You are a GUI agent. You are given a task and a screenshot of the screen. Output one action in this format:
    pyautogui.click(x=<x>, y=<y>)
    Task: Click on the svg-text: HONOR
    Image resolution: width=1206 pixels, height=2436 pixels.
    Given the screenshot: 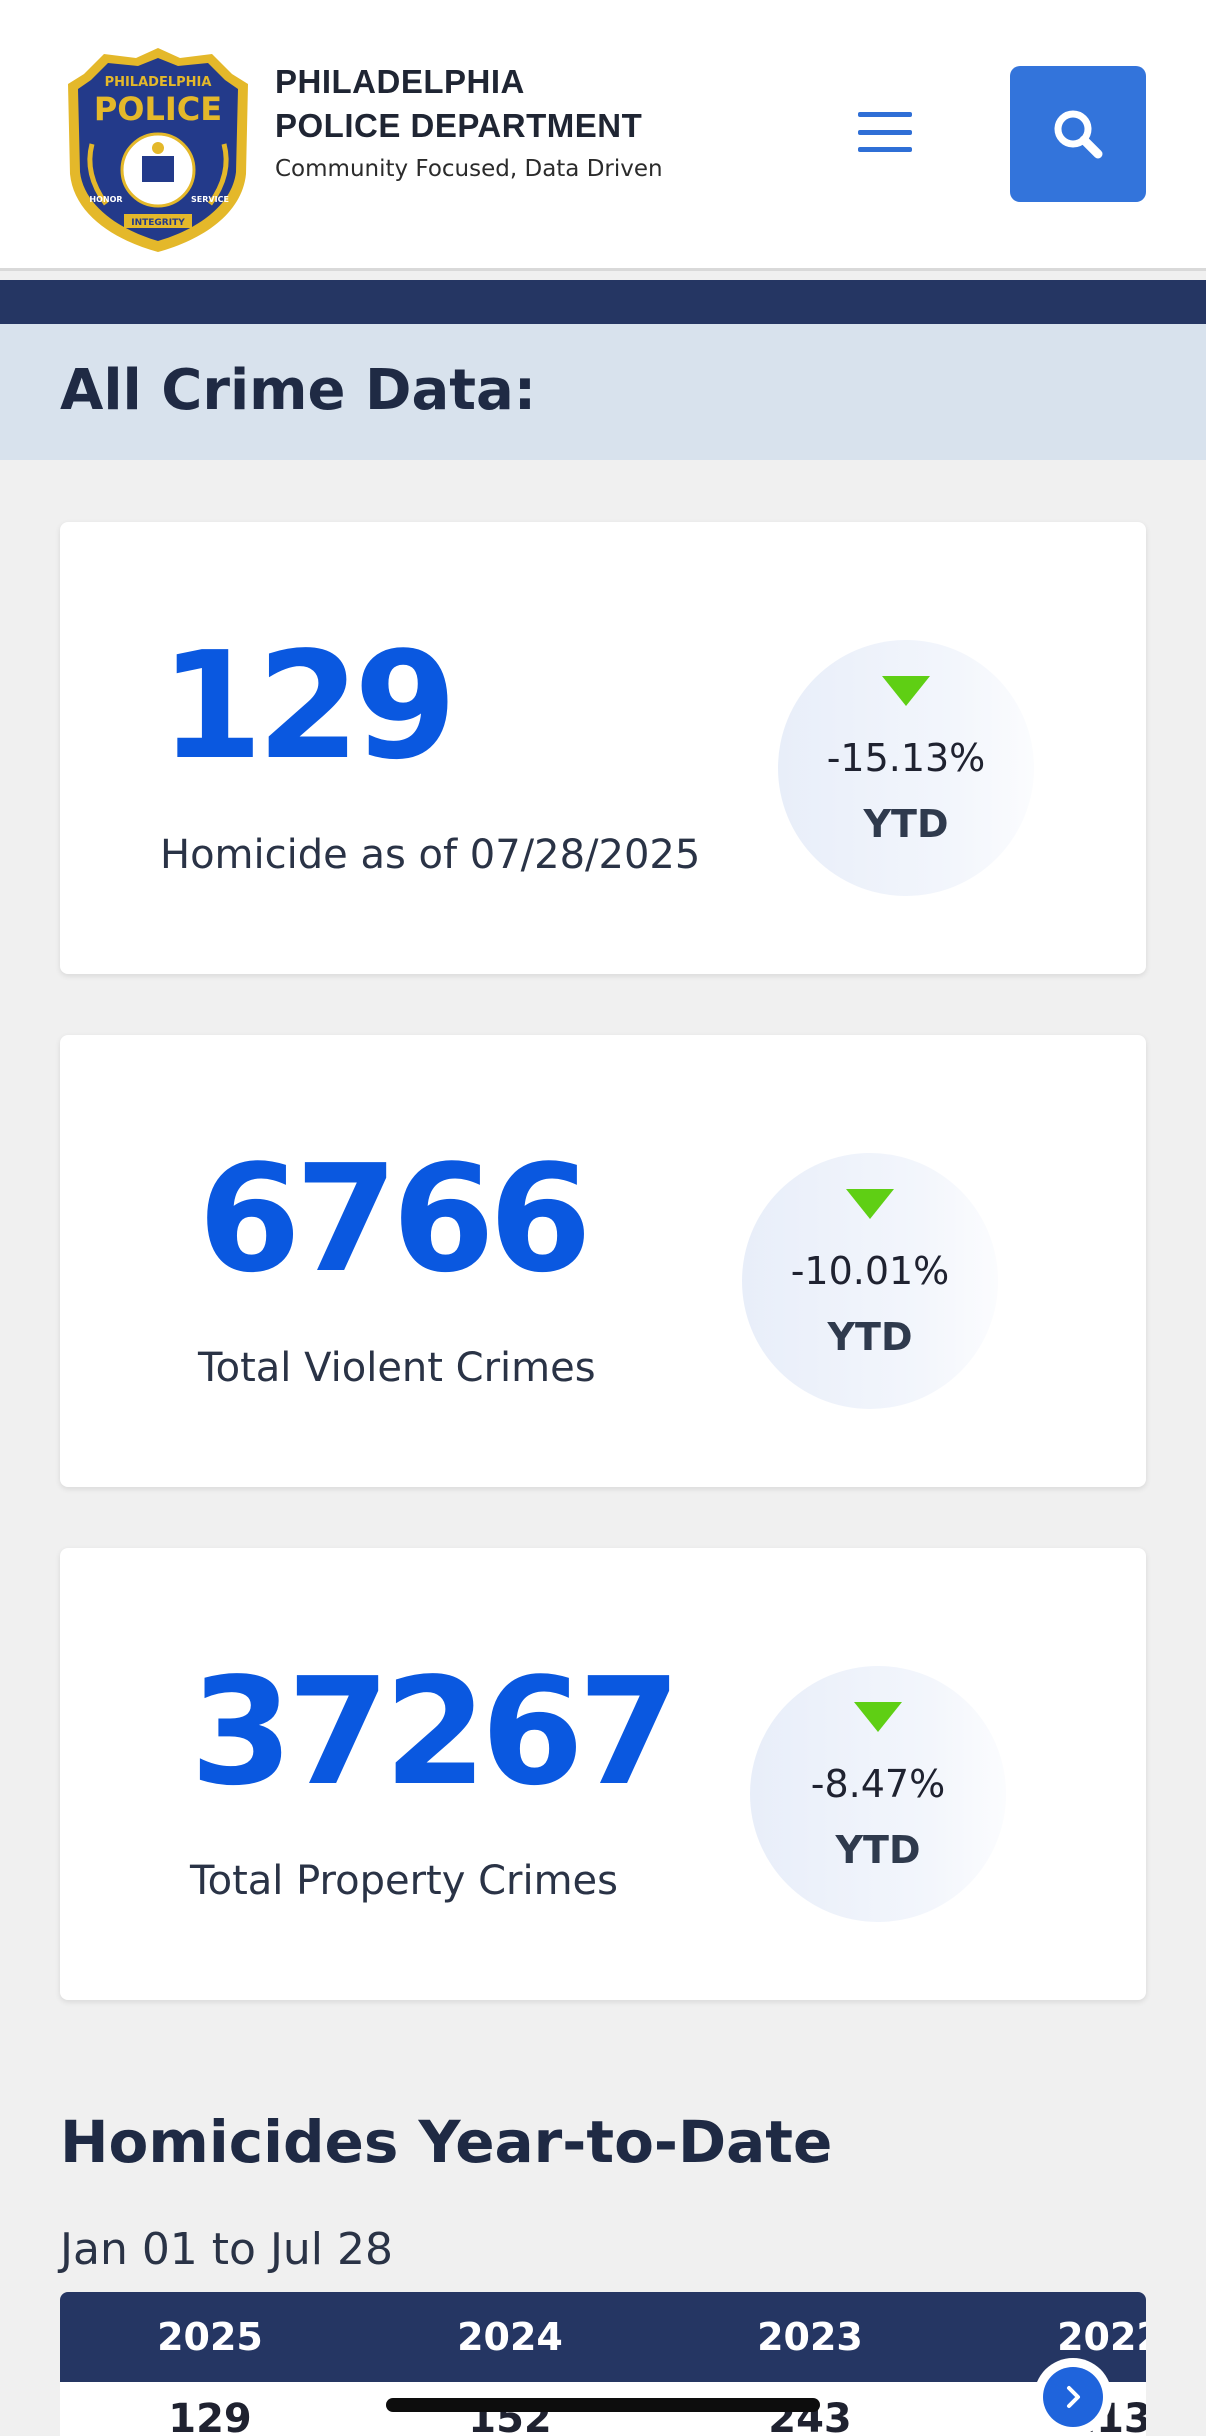 What is the action you would take?
    pyautogui.click(x=105, y=199)
    